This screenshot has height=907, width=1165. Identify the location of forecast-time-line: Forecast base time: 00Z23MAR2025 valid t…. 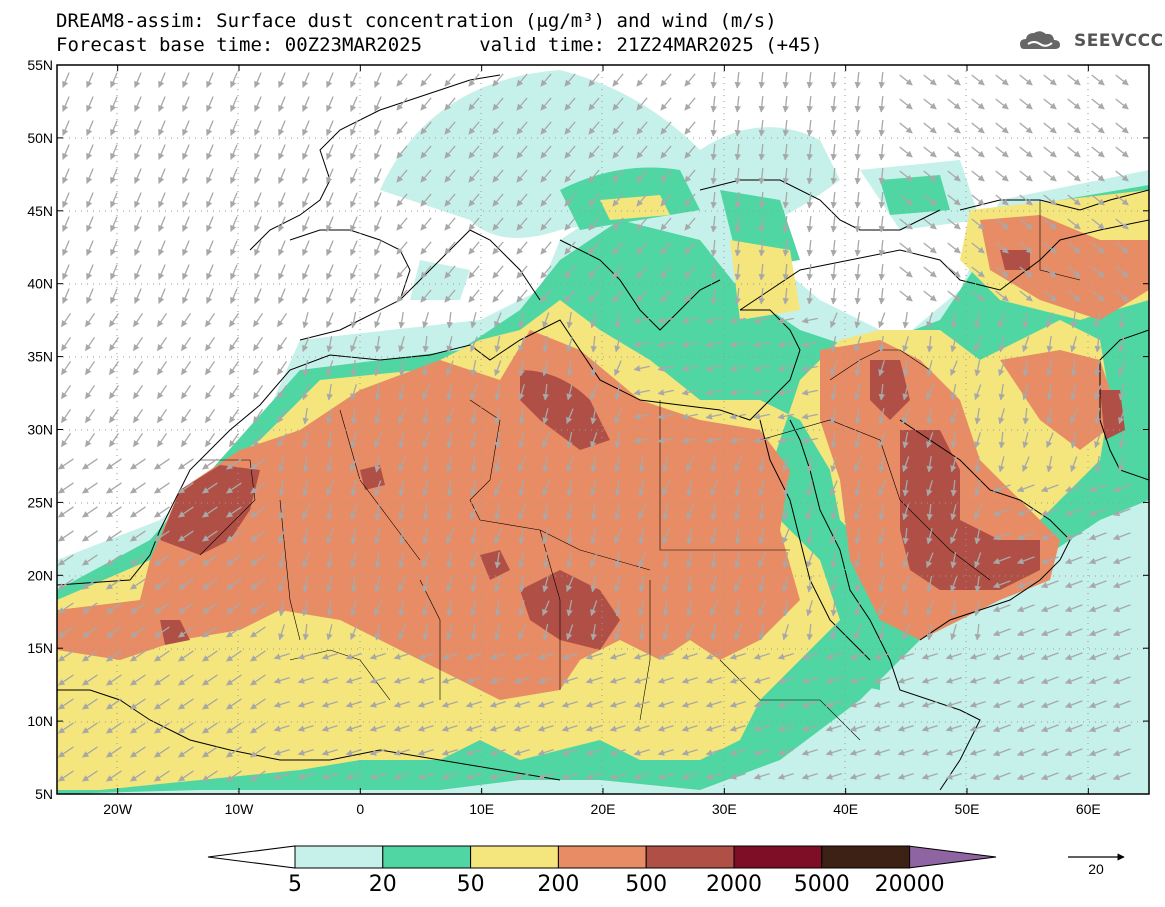
(439, 45).